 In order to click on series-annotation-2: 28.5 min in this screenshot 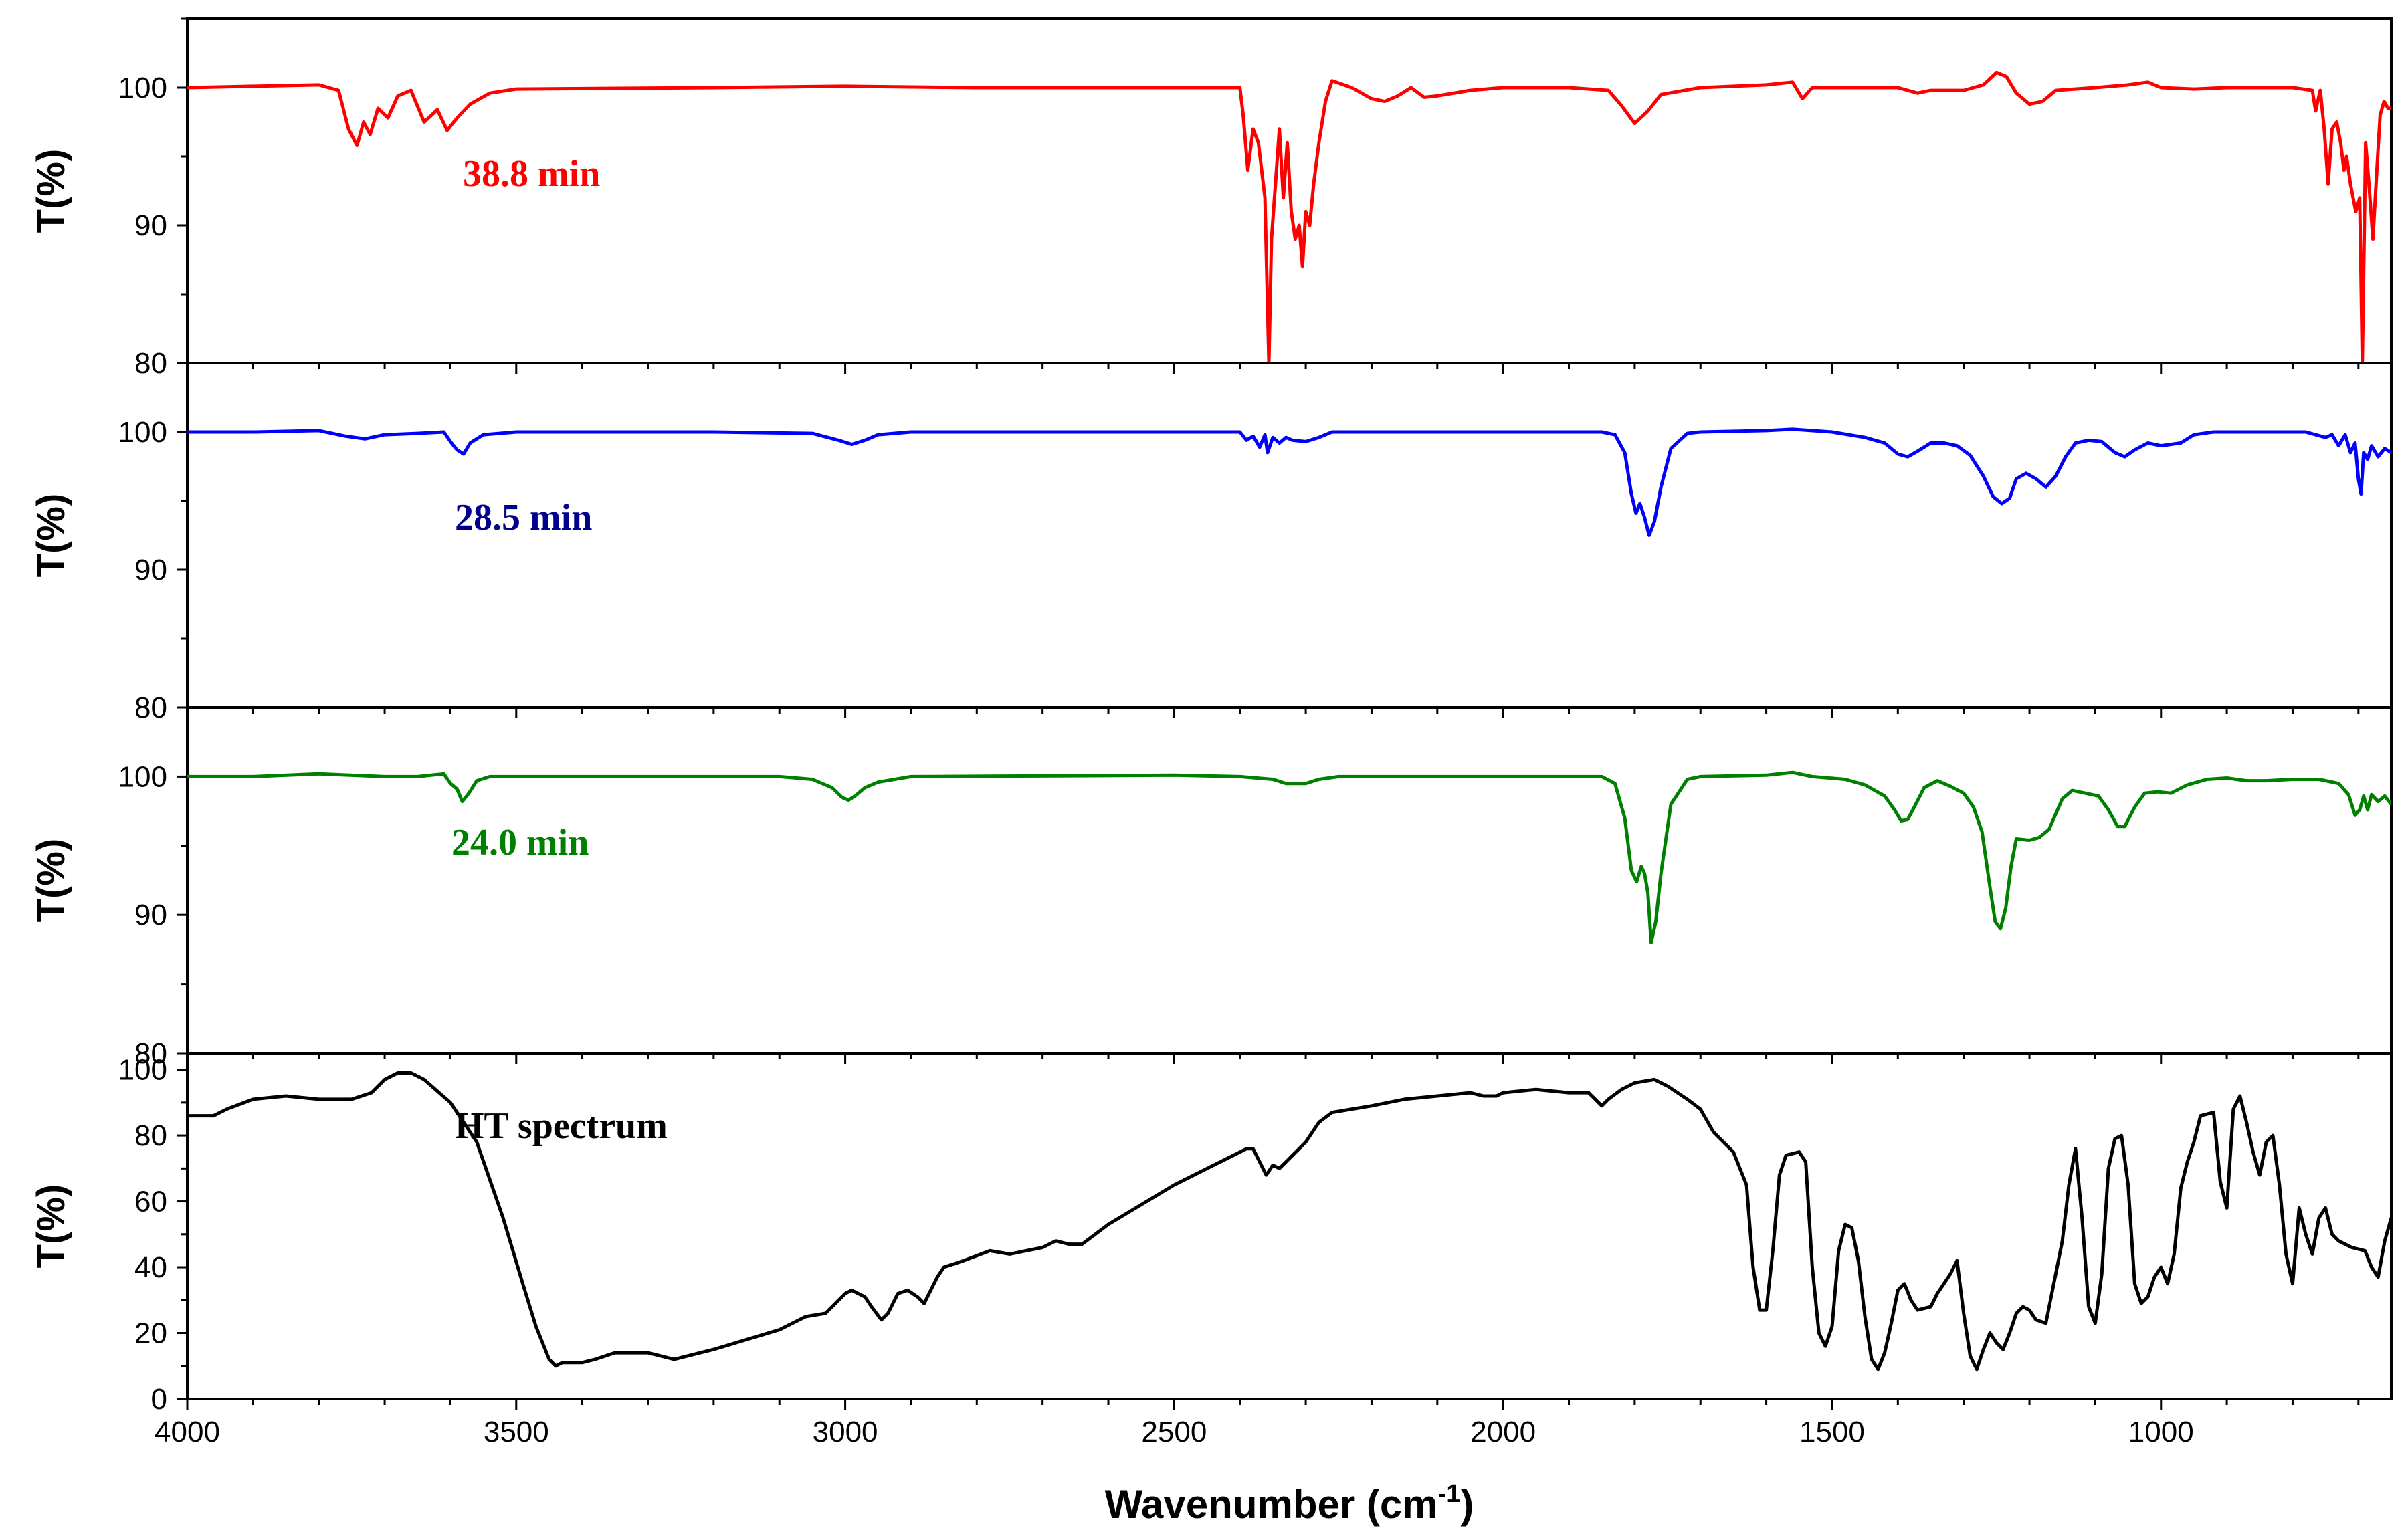, I will do `click(523, 517)`.